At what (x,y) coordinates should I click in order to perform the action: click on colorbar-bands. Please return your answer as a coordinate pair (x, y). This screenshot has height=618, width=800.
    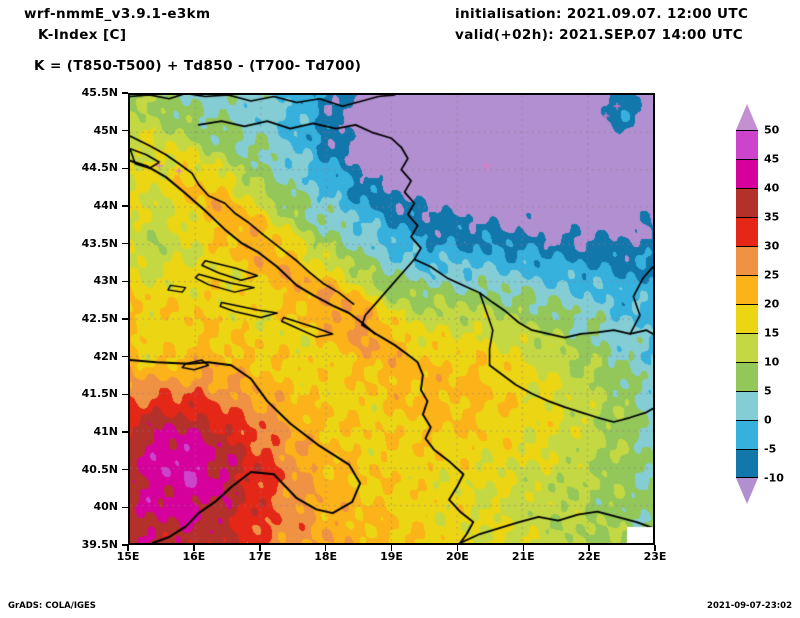
    Looking at the image, I should click on (747, 304).